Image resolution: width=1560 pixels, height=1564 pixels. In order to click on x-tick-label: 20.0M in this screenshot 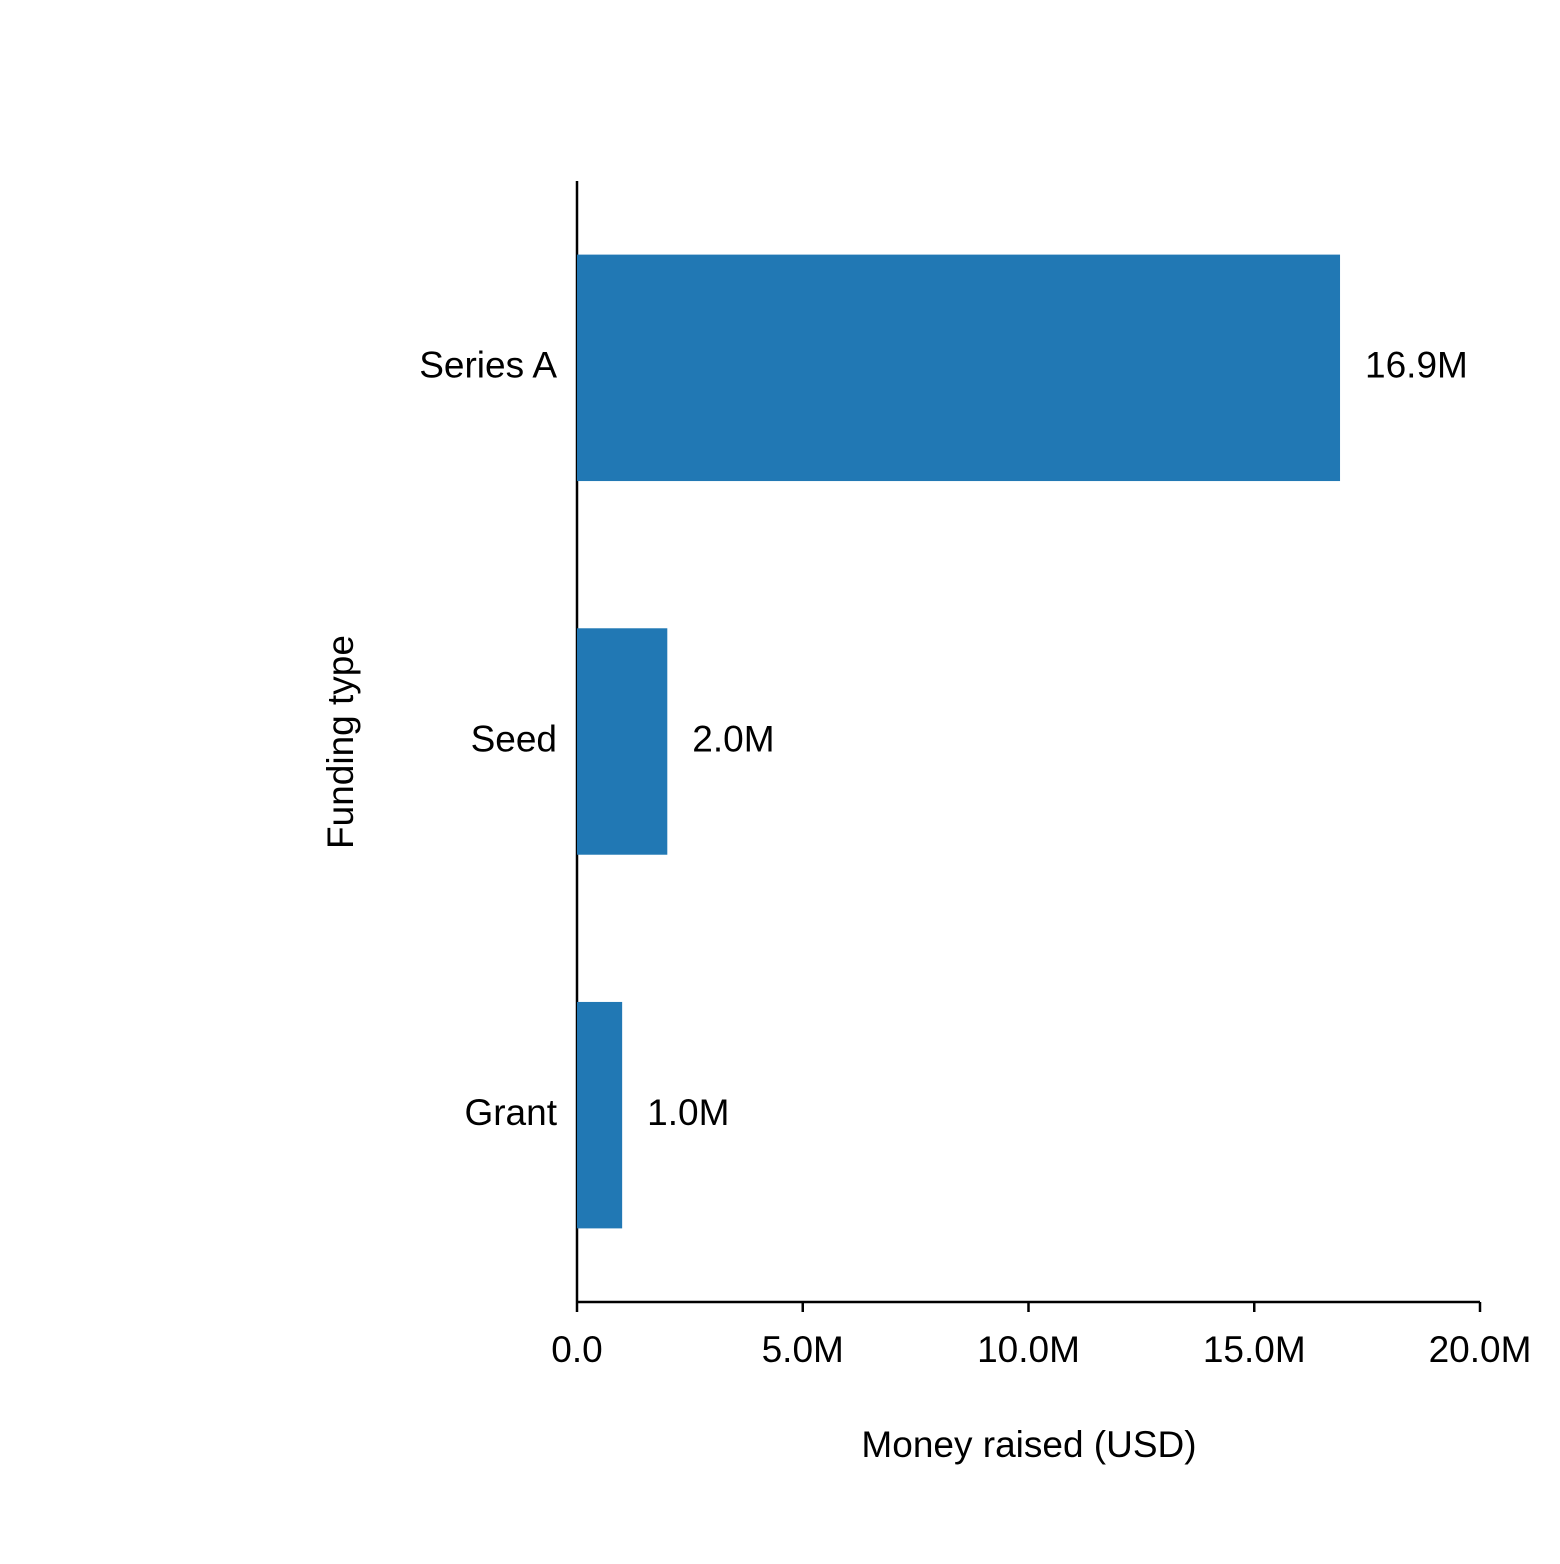, I will do `click(1480, 1349)`.